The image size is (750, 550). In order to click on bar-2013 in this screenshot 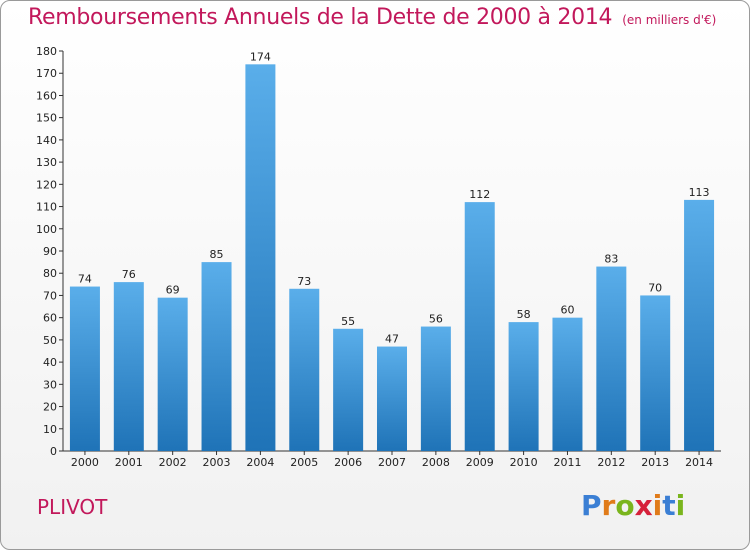, I will do `click(655, 373)`.